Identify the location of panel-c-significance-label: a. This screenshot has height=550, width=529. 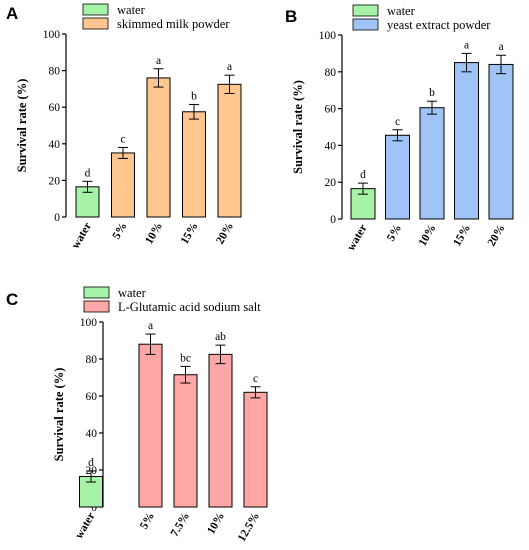
(150, 326).